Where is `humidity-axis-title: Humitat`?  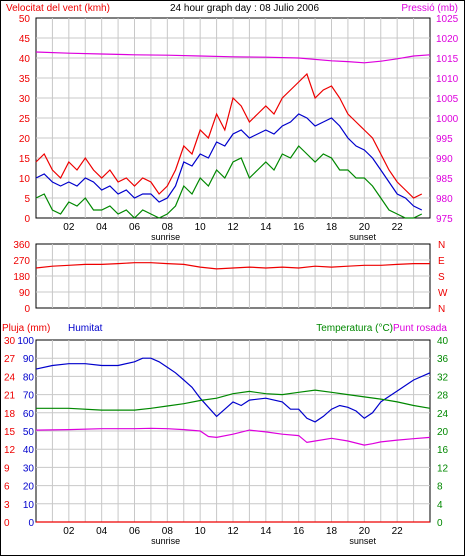
humidity-axis-title: Humitat is located at coordinates (85, 328).